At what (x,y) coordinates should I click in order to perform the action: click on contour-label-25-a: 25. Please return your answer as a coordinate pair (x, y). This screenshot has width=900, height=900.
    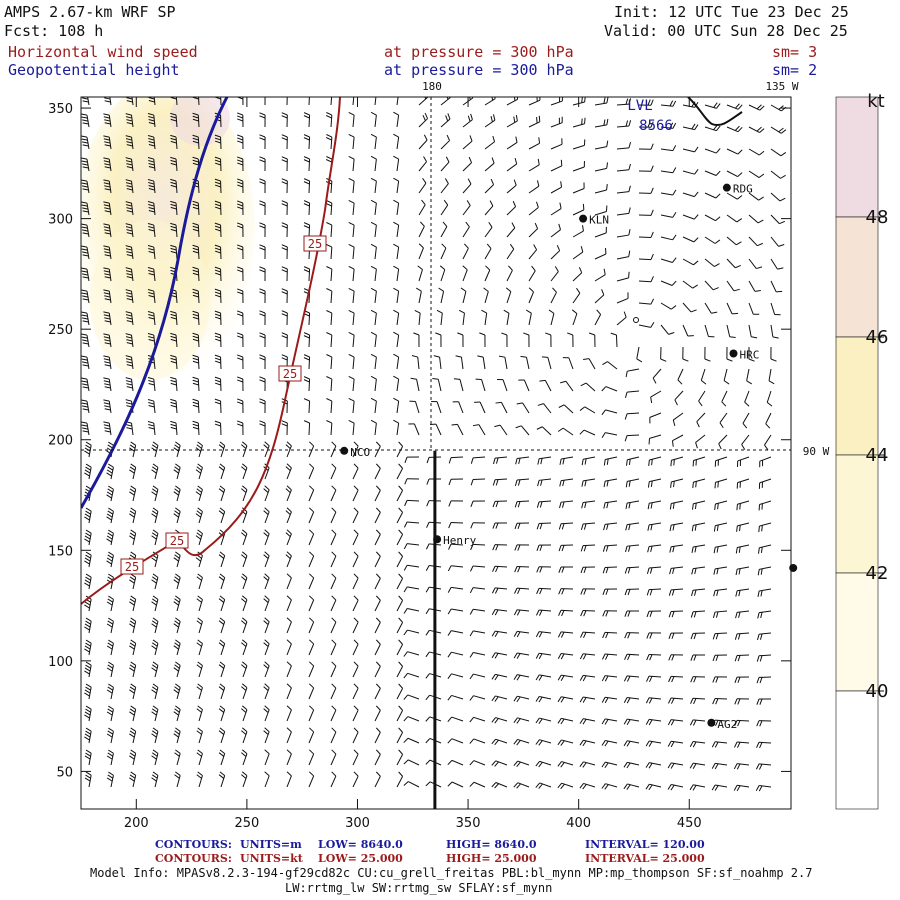
    Looking at the image, I should click on (315, 244).